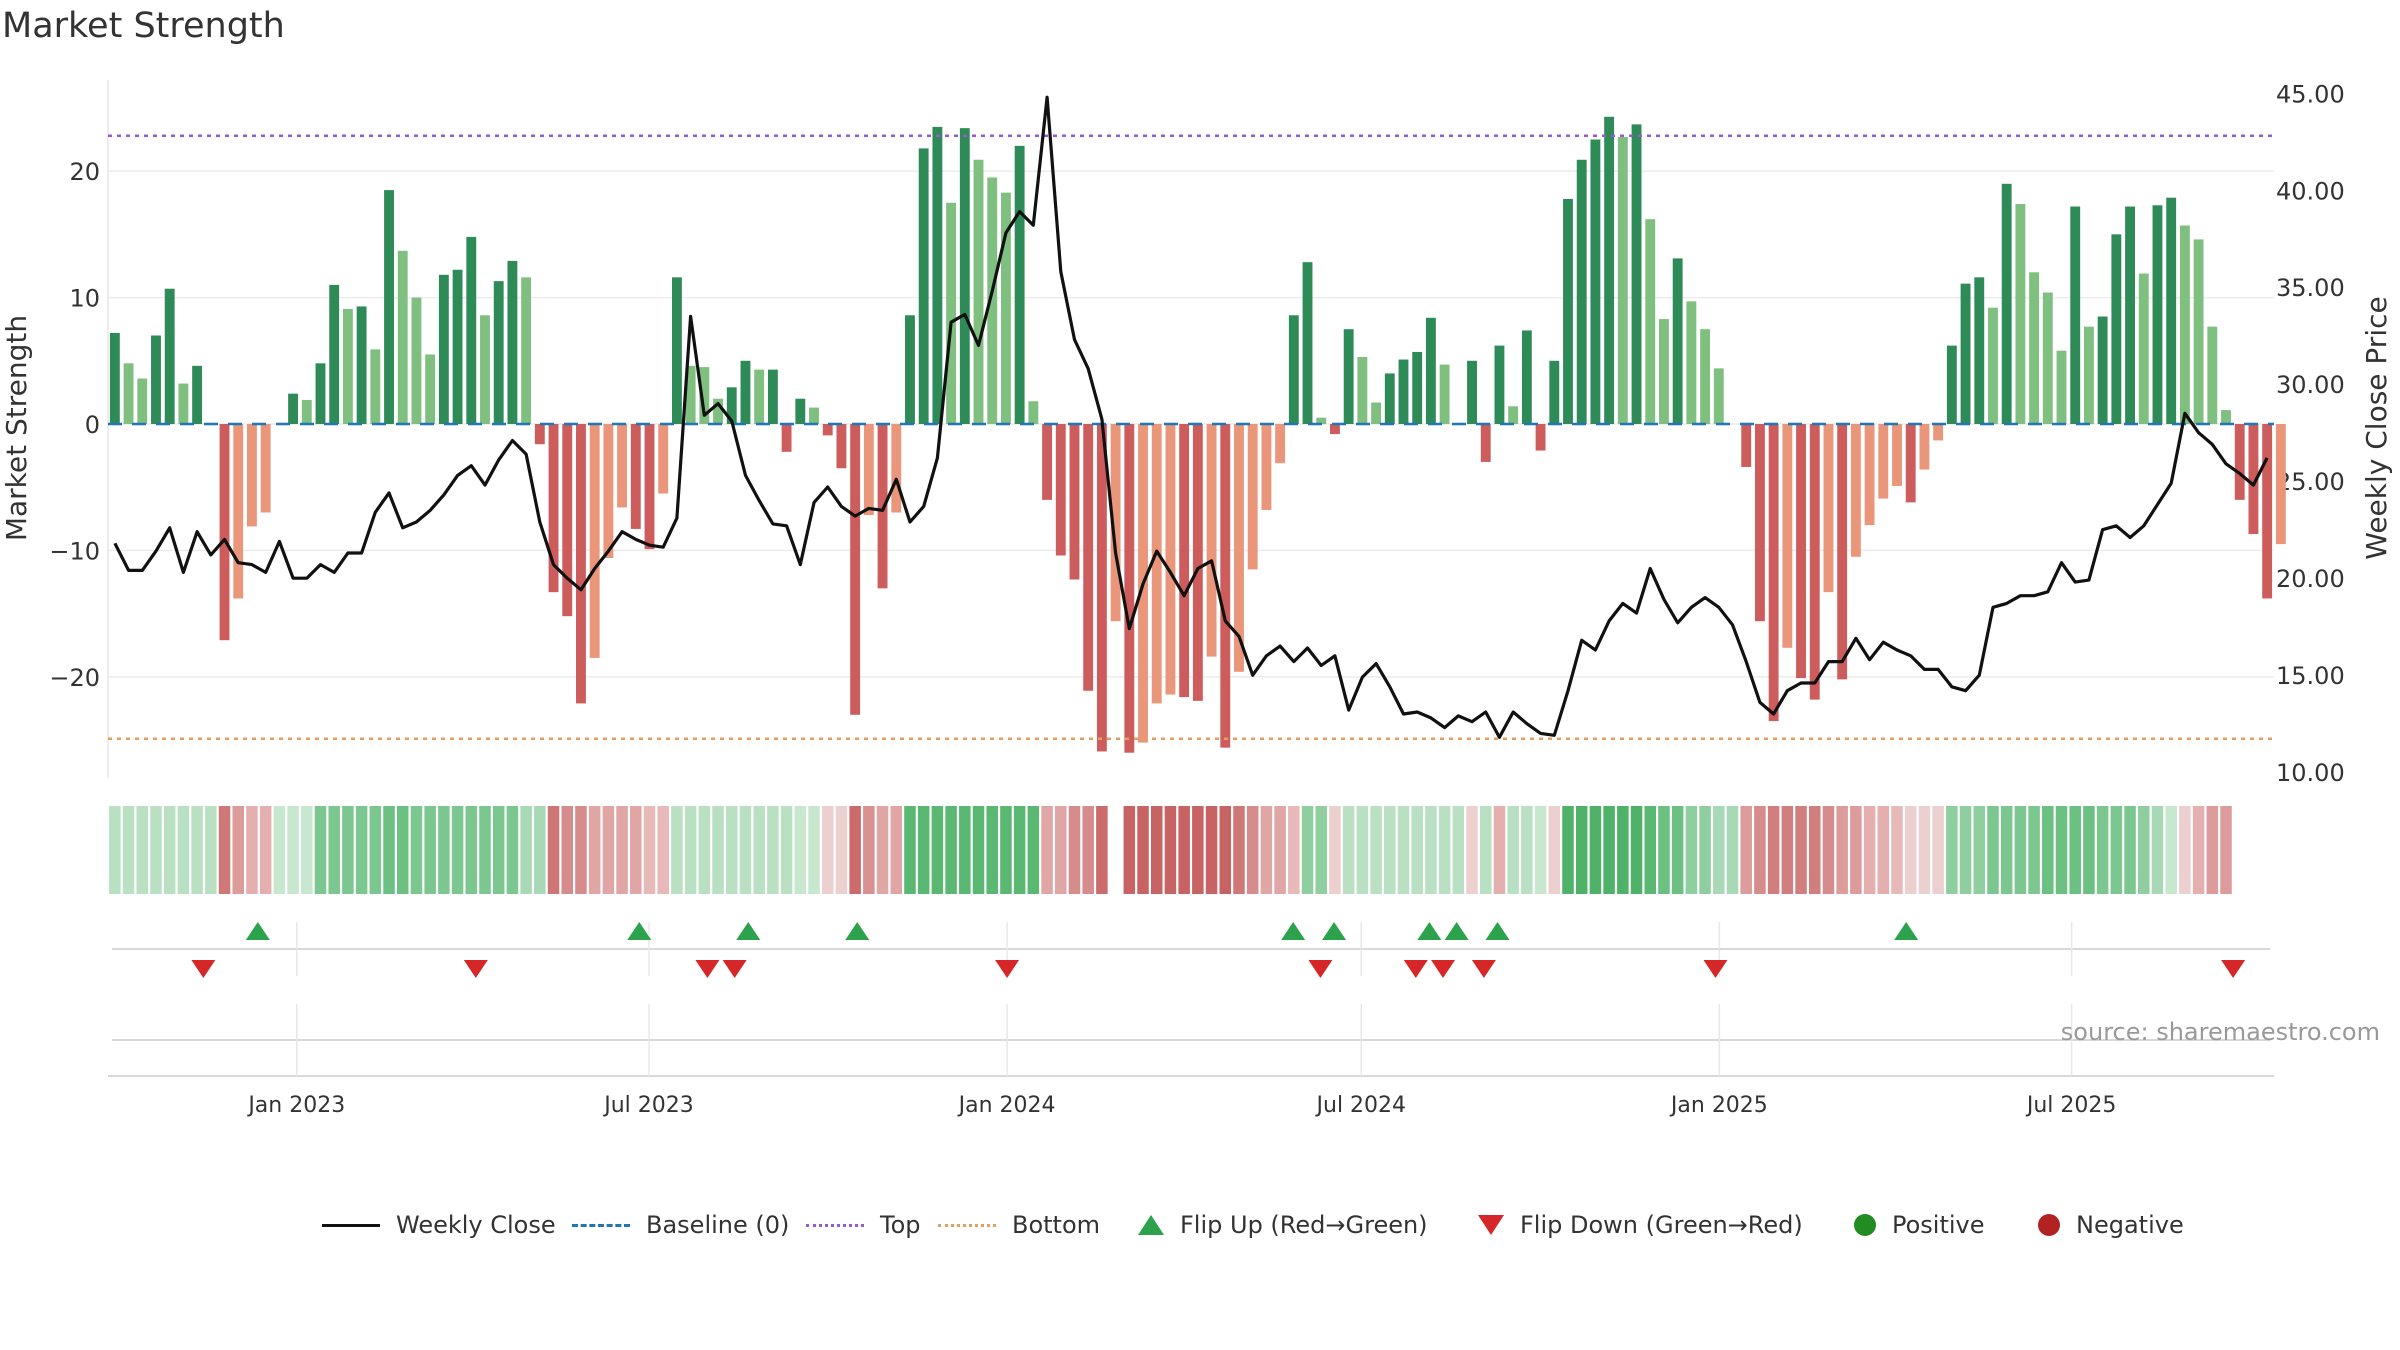 This screenshot has height=1350, width=2400. Describe the element at coordinates (2130, 1225) in the screenshot. I see `legend-label: Negative` at that location.